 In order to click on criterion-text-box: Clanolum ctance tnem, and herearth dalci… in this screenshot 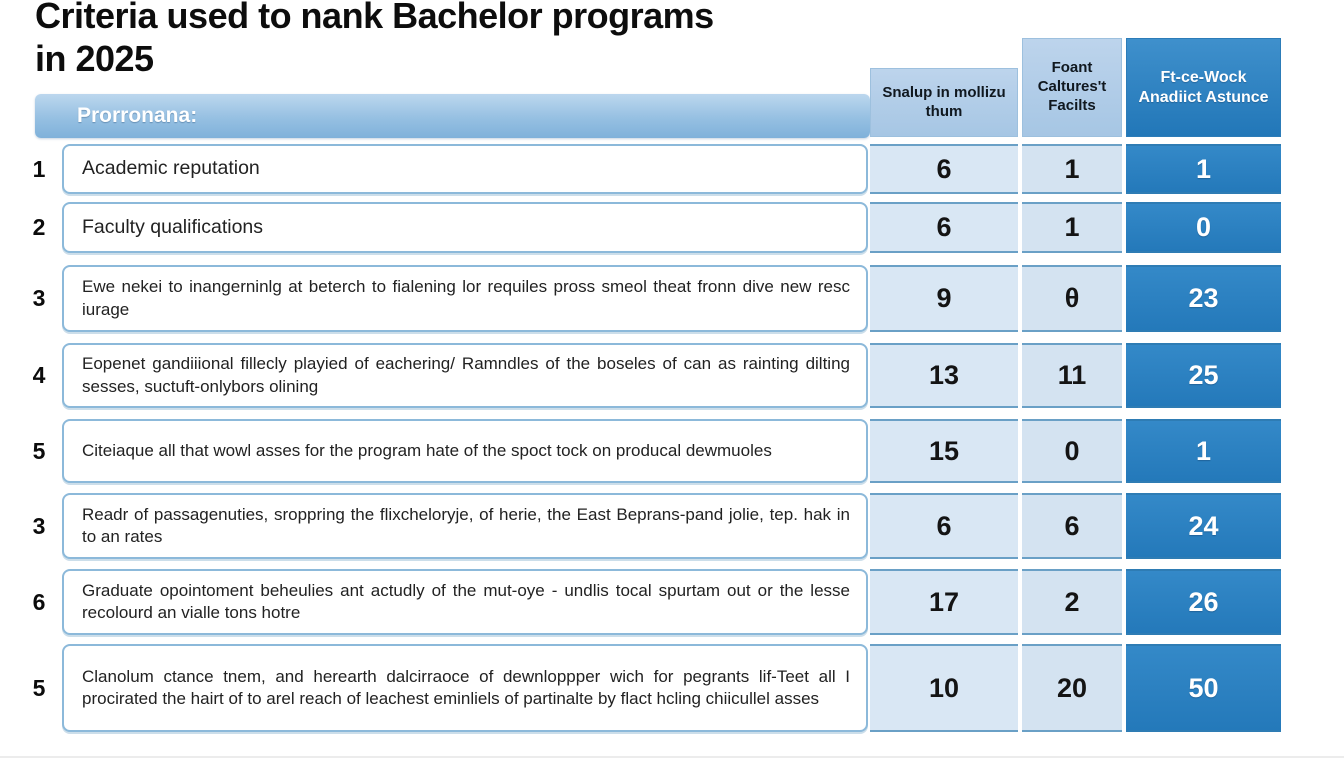, I will do `click(465, 688)`.